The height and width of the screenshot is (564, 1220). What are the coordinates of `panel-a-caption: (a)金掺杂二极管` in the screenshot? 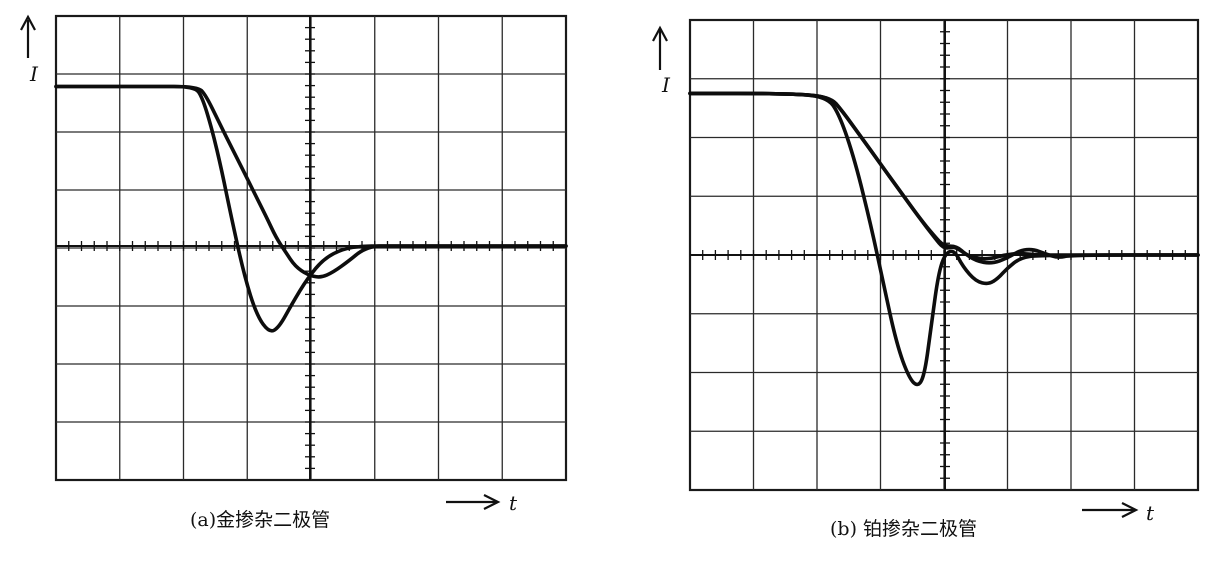 It's located at (260, 520).